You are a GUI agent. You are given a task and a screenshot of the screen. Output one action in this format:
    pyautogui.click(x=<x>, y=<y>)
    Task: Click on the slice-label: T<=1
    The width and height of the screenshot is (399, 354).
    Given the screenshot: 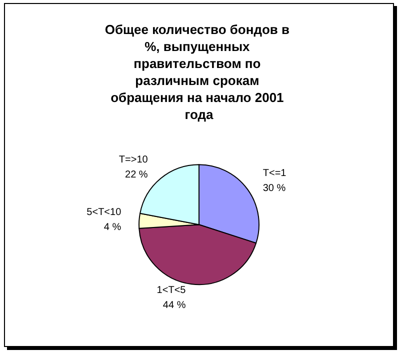 What is the action you would take?
    pyautogui.click(x=274, y=174)
    